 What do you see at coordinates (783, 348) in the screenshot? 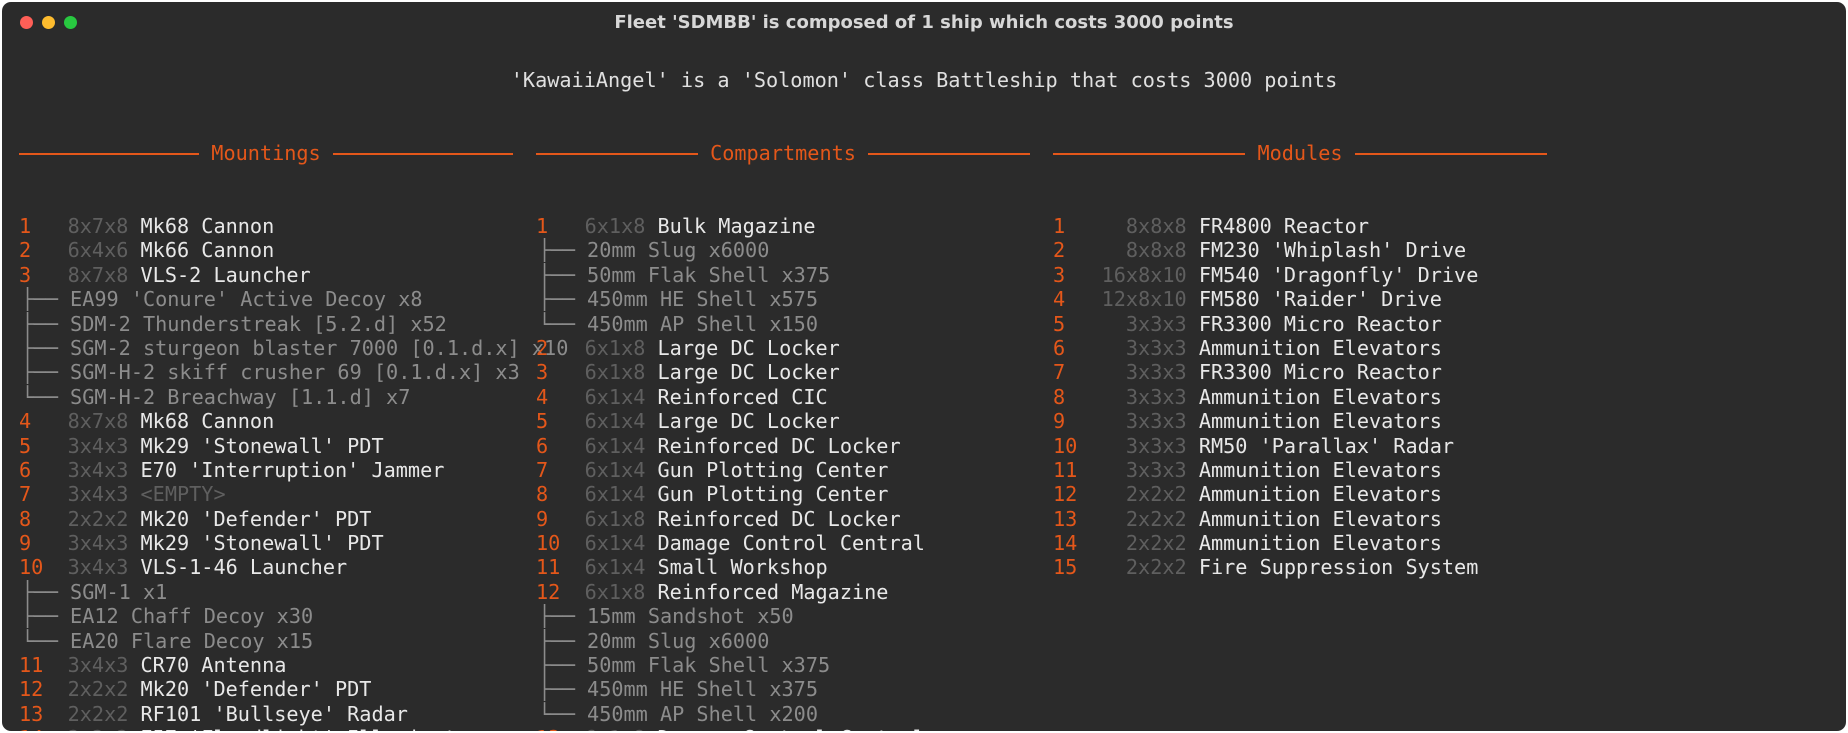
I see `list-item: 2 6x1x8 Large DC Locker` at bounding box center [783, 348].